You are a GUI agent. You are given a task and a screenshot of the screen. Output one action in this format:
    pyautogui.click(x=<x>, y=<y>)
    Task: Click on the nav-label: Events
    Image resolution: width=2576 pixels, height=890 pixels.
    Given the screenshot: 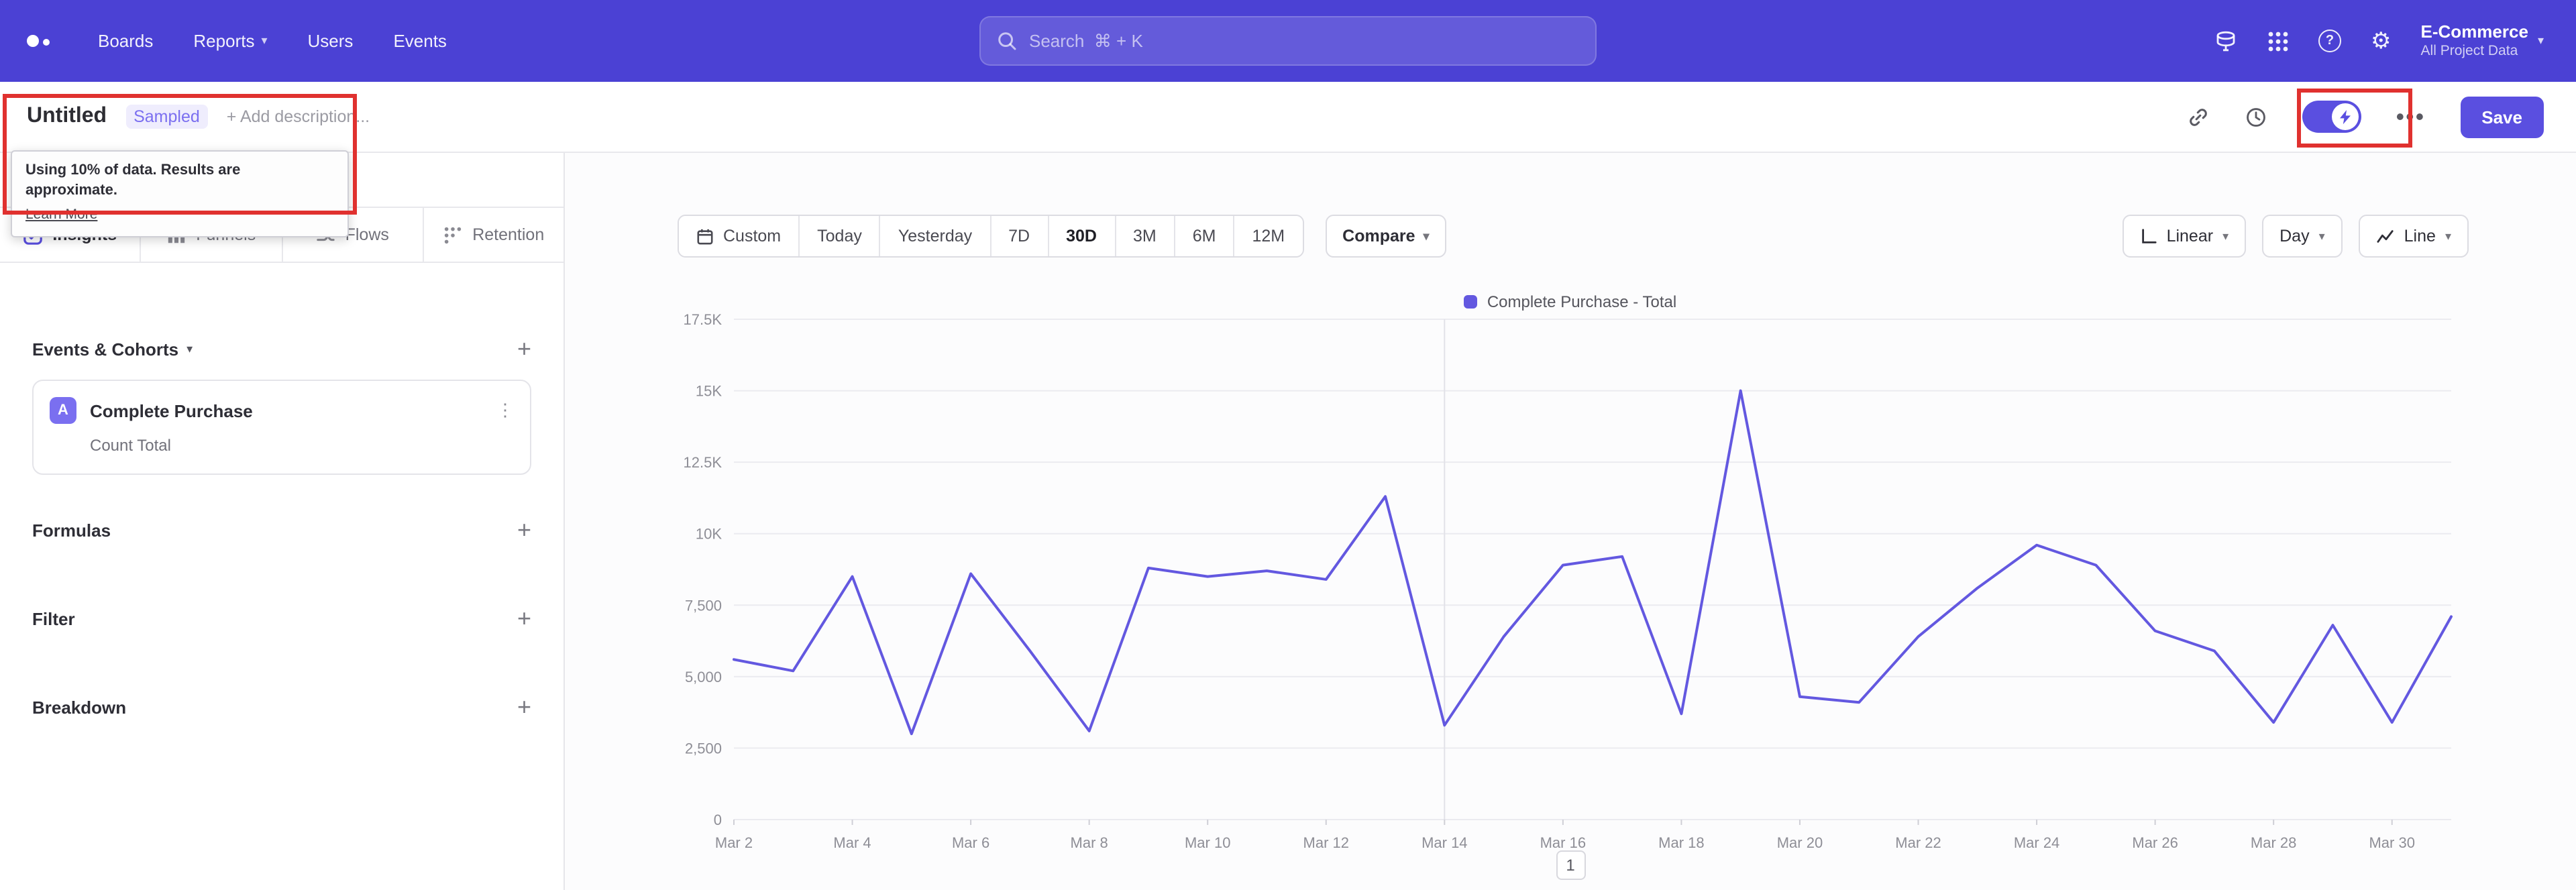 What is the action you would take?
    pyautogui.click(x=420, y=41)
    